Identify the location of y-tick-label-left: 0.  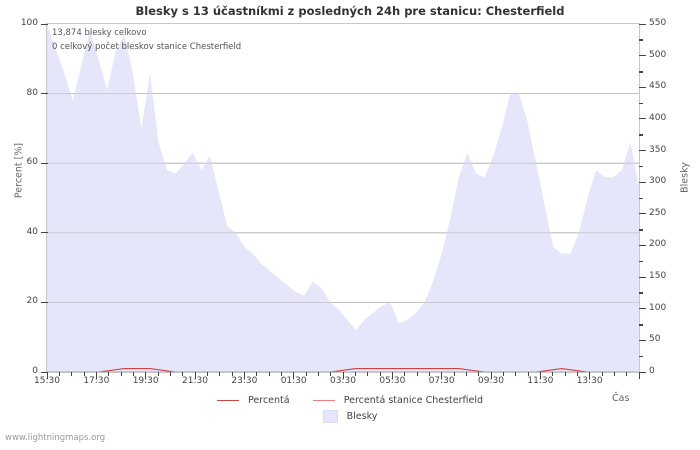
(35, 371).